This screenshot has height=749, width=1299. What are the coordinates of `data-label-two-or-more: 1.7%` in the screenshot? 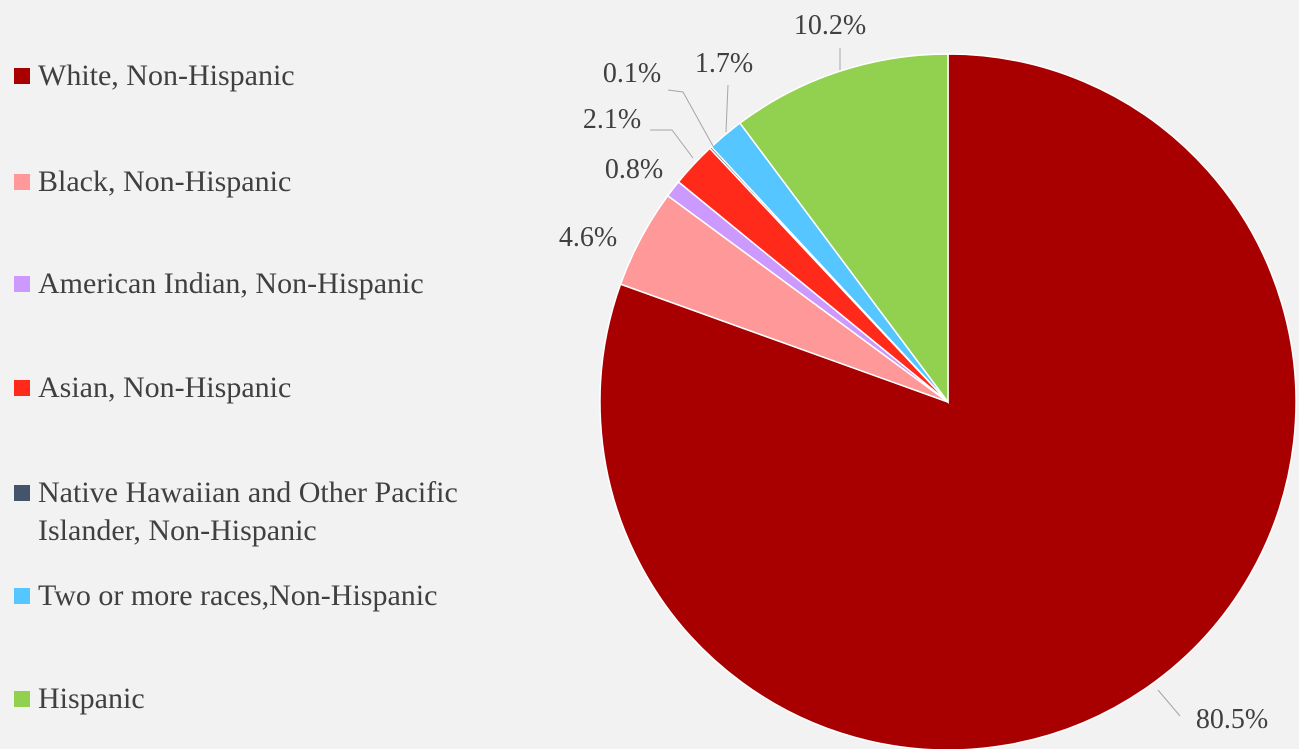 It's located at (724, 63).